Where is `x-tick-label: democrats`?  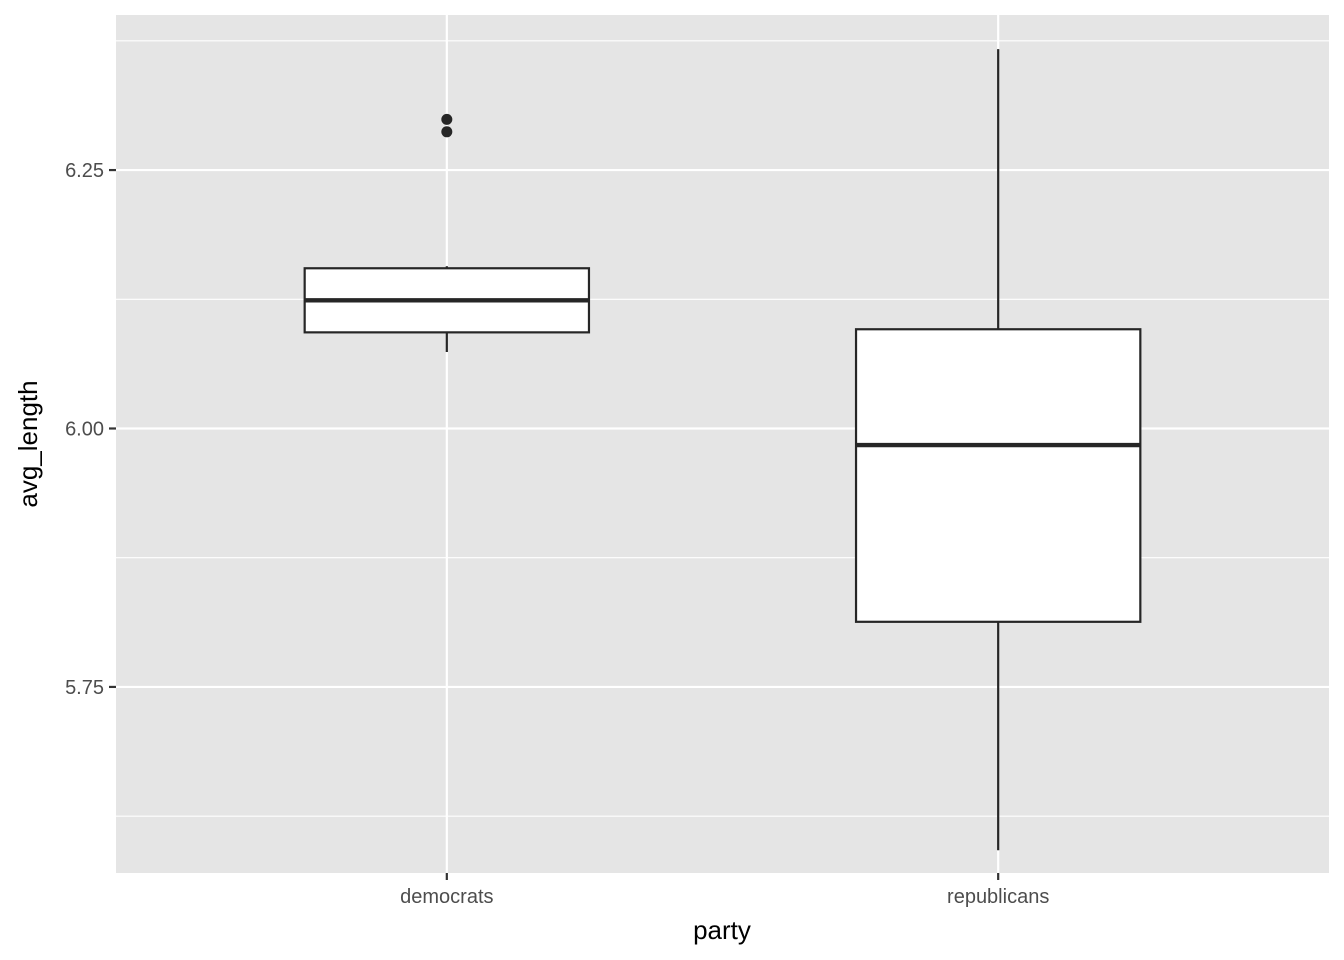 x-tick-label: democrats is located at coordinates (446, 897).